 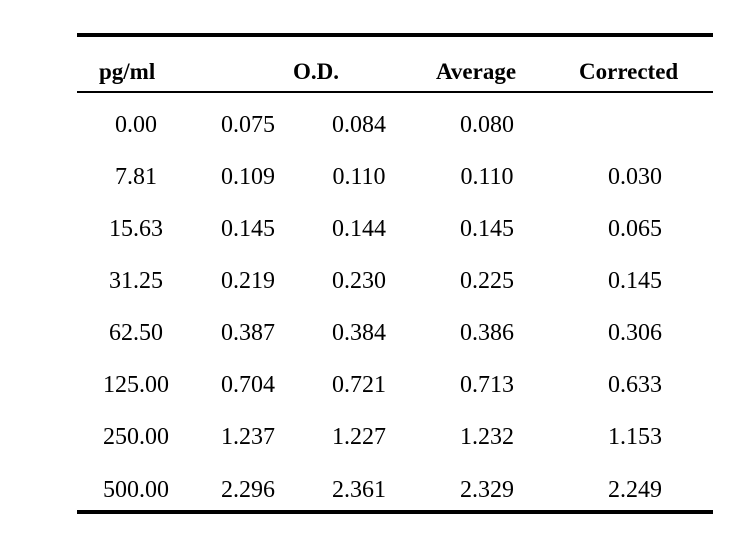 I want to click on cell-od2: 1.227, so click(x=359, y=437).